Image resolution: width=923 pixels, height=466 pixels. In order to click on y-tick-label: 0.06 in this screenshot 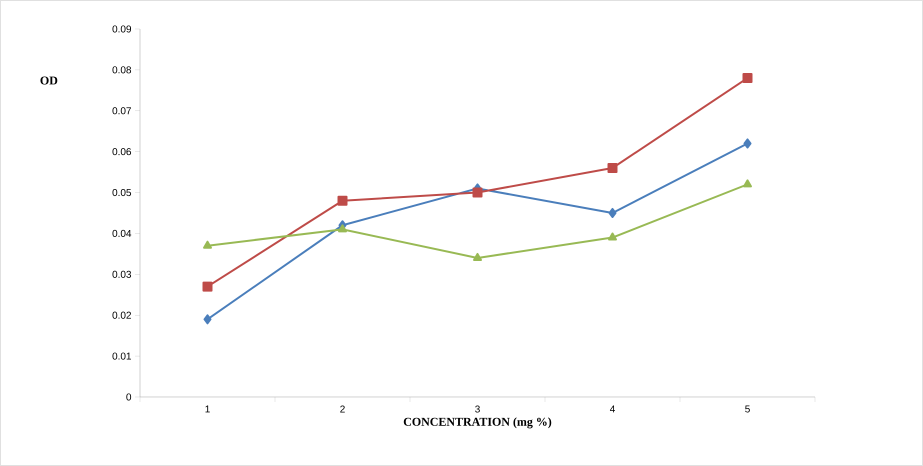, I will do `click(122, 152)`.